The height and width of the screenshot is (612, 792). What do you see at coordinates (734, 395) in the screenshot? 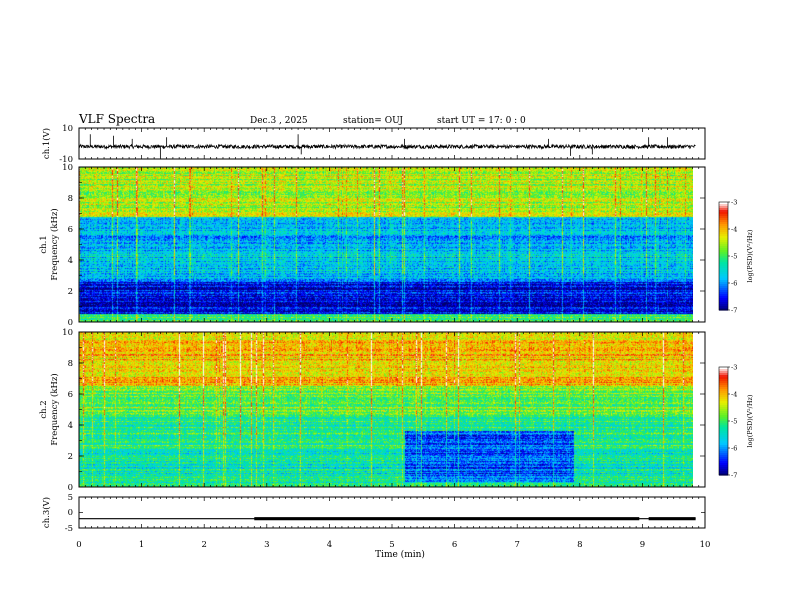
I see `colorbar-tick-label: -4` at bounding box center [734, 395].